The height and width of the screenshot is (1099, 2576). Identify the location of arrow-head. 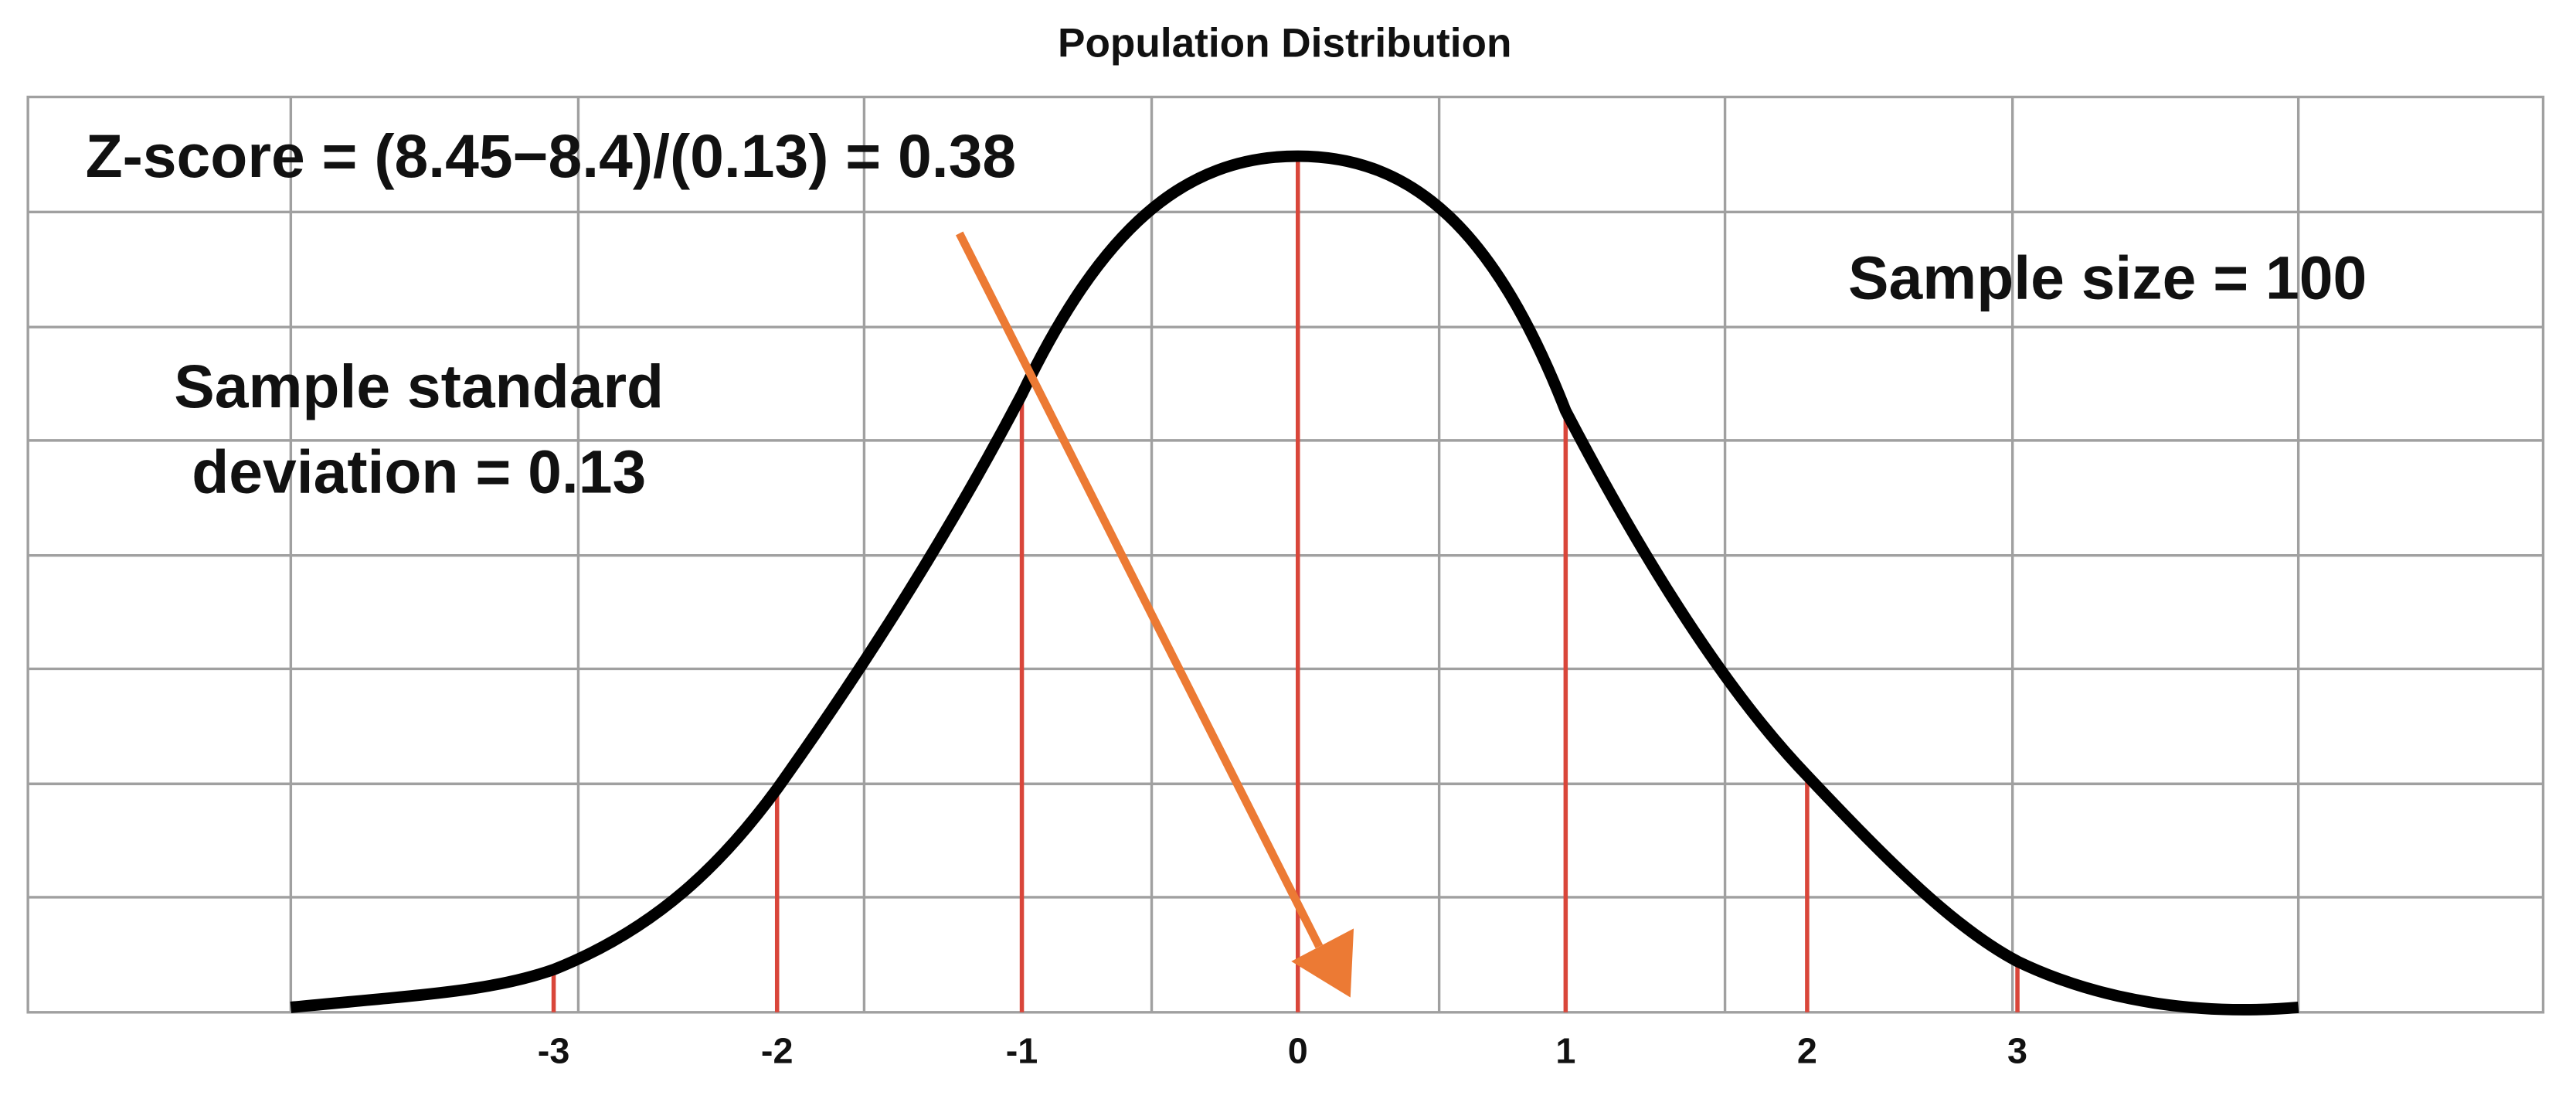
(1322, 963).